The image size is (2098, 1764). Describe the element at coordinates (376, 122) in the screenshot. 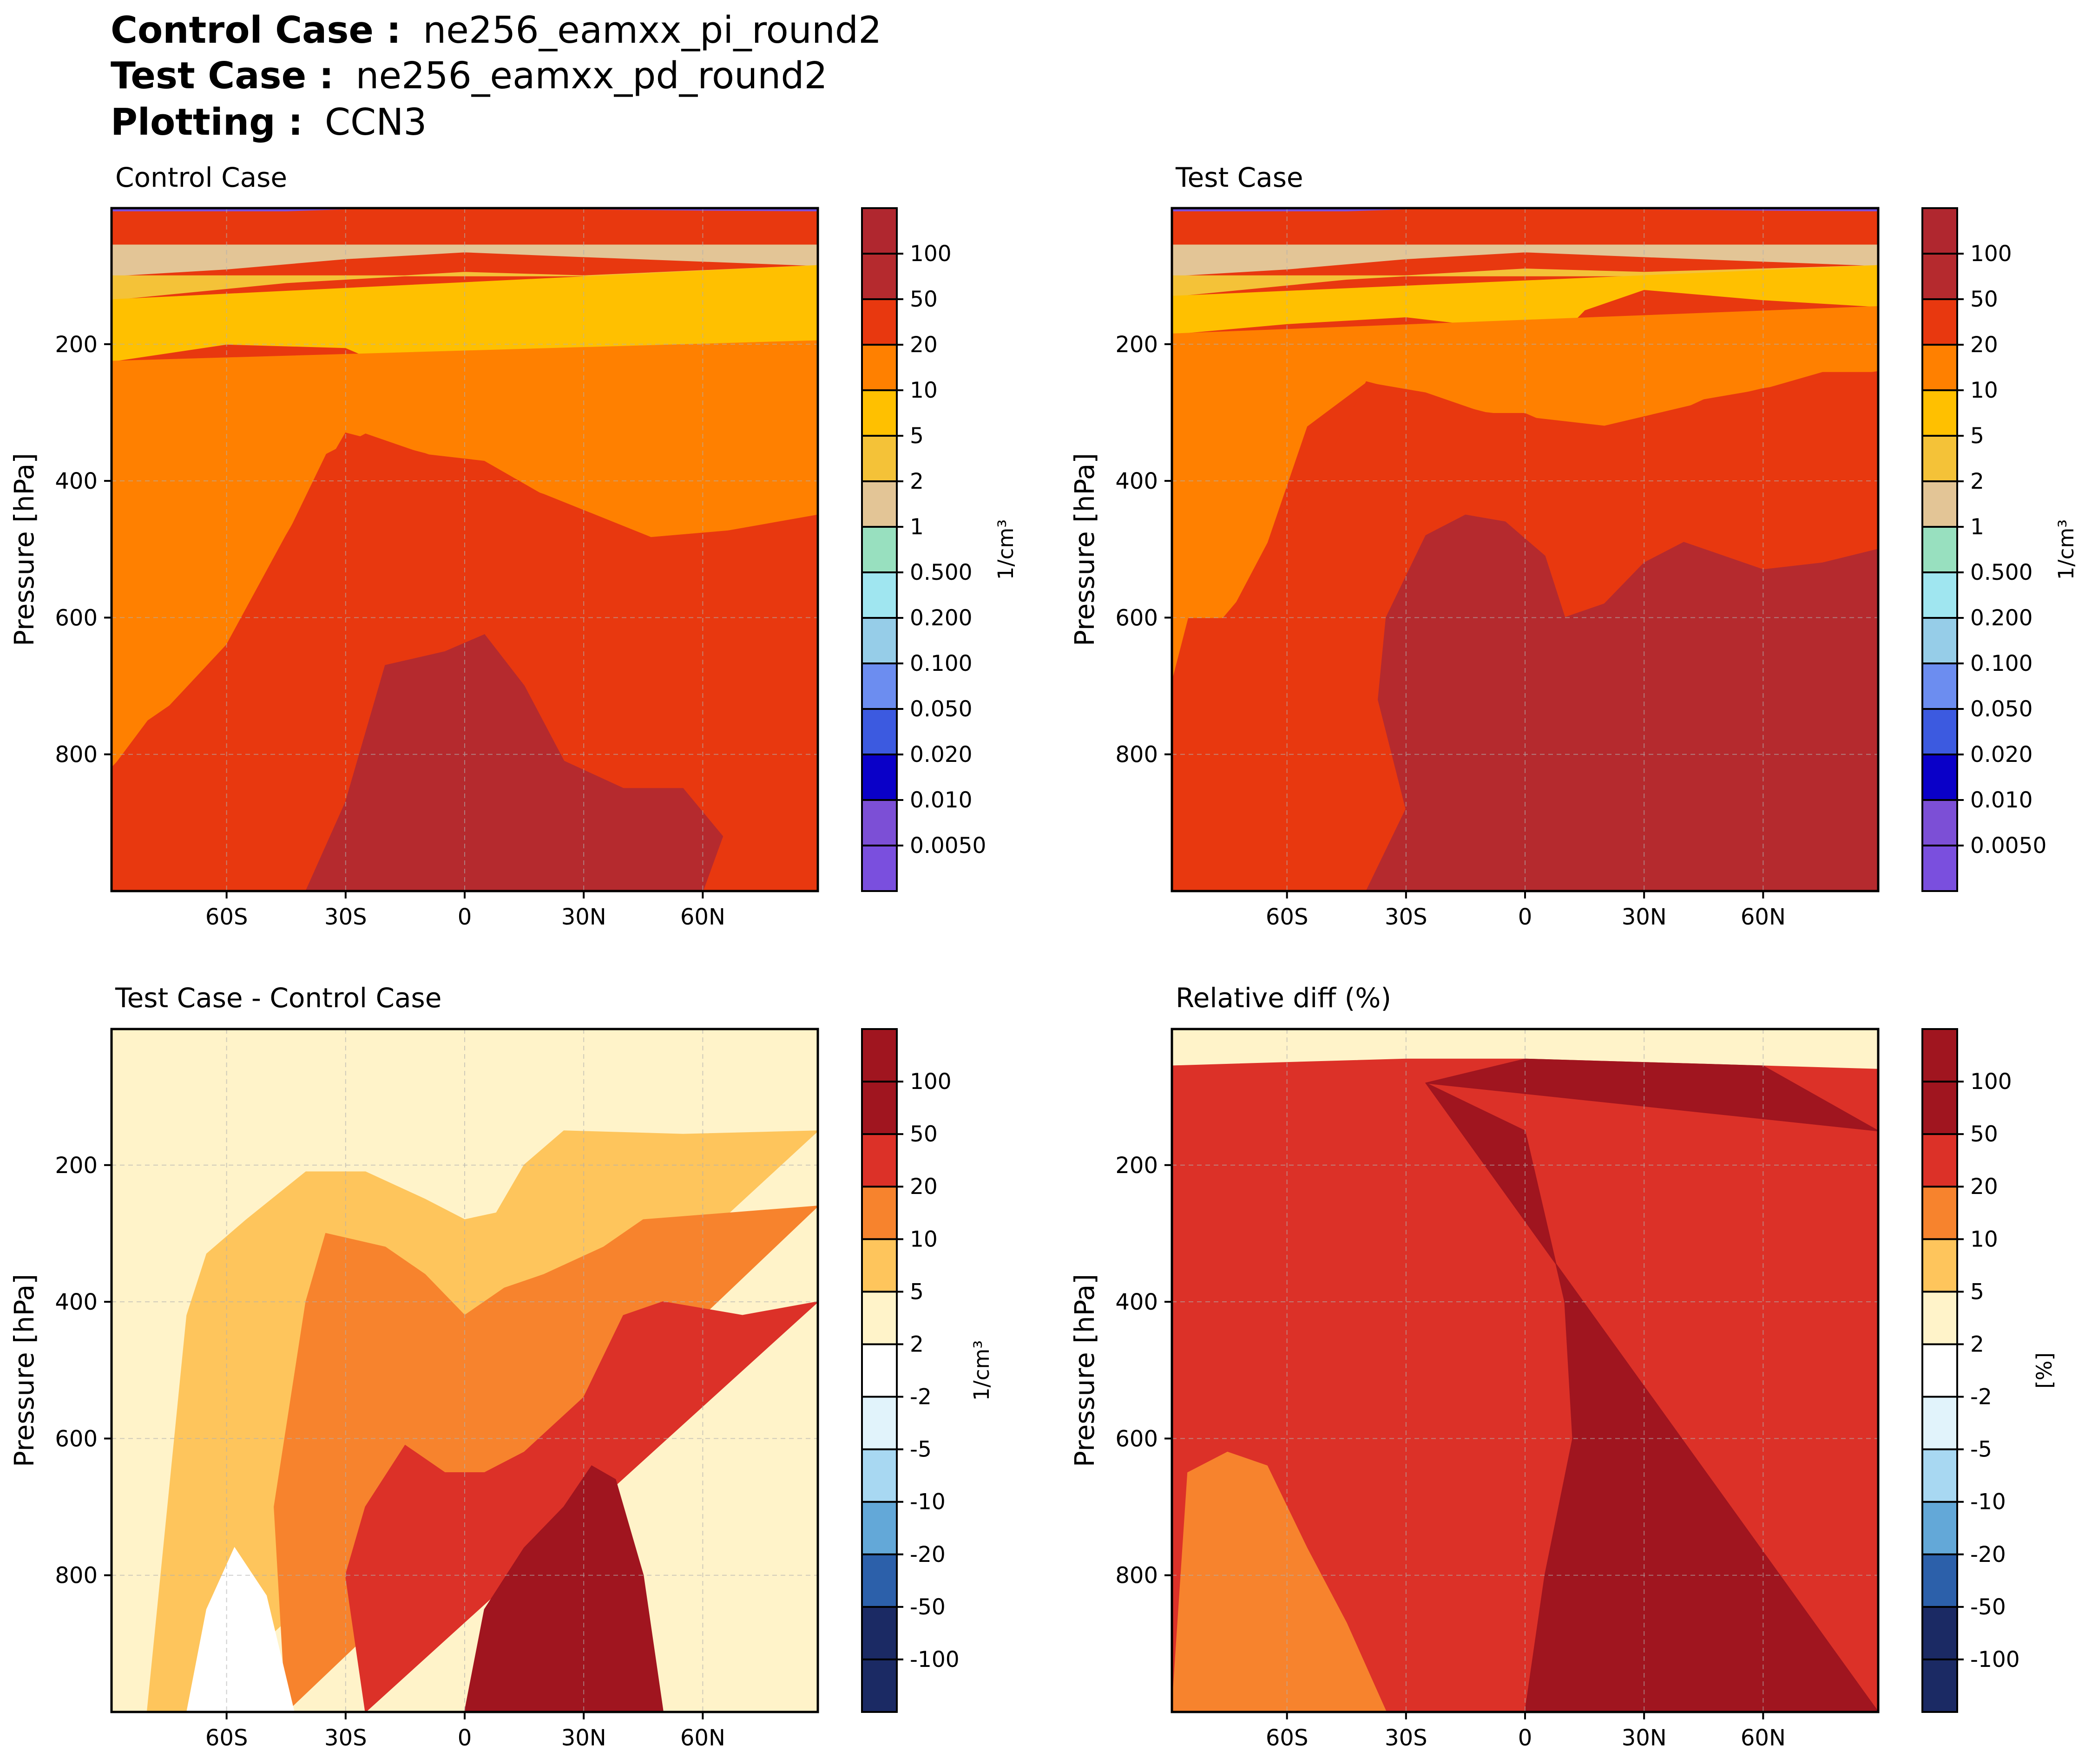

I see `header-plotting-value: CCN3` at that location.